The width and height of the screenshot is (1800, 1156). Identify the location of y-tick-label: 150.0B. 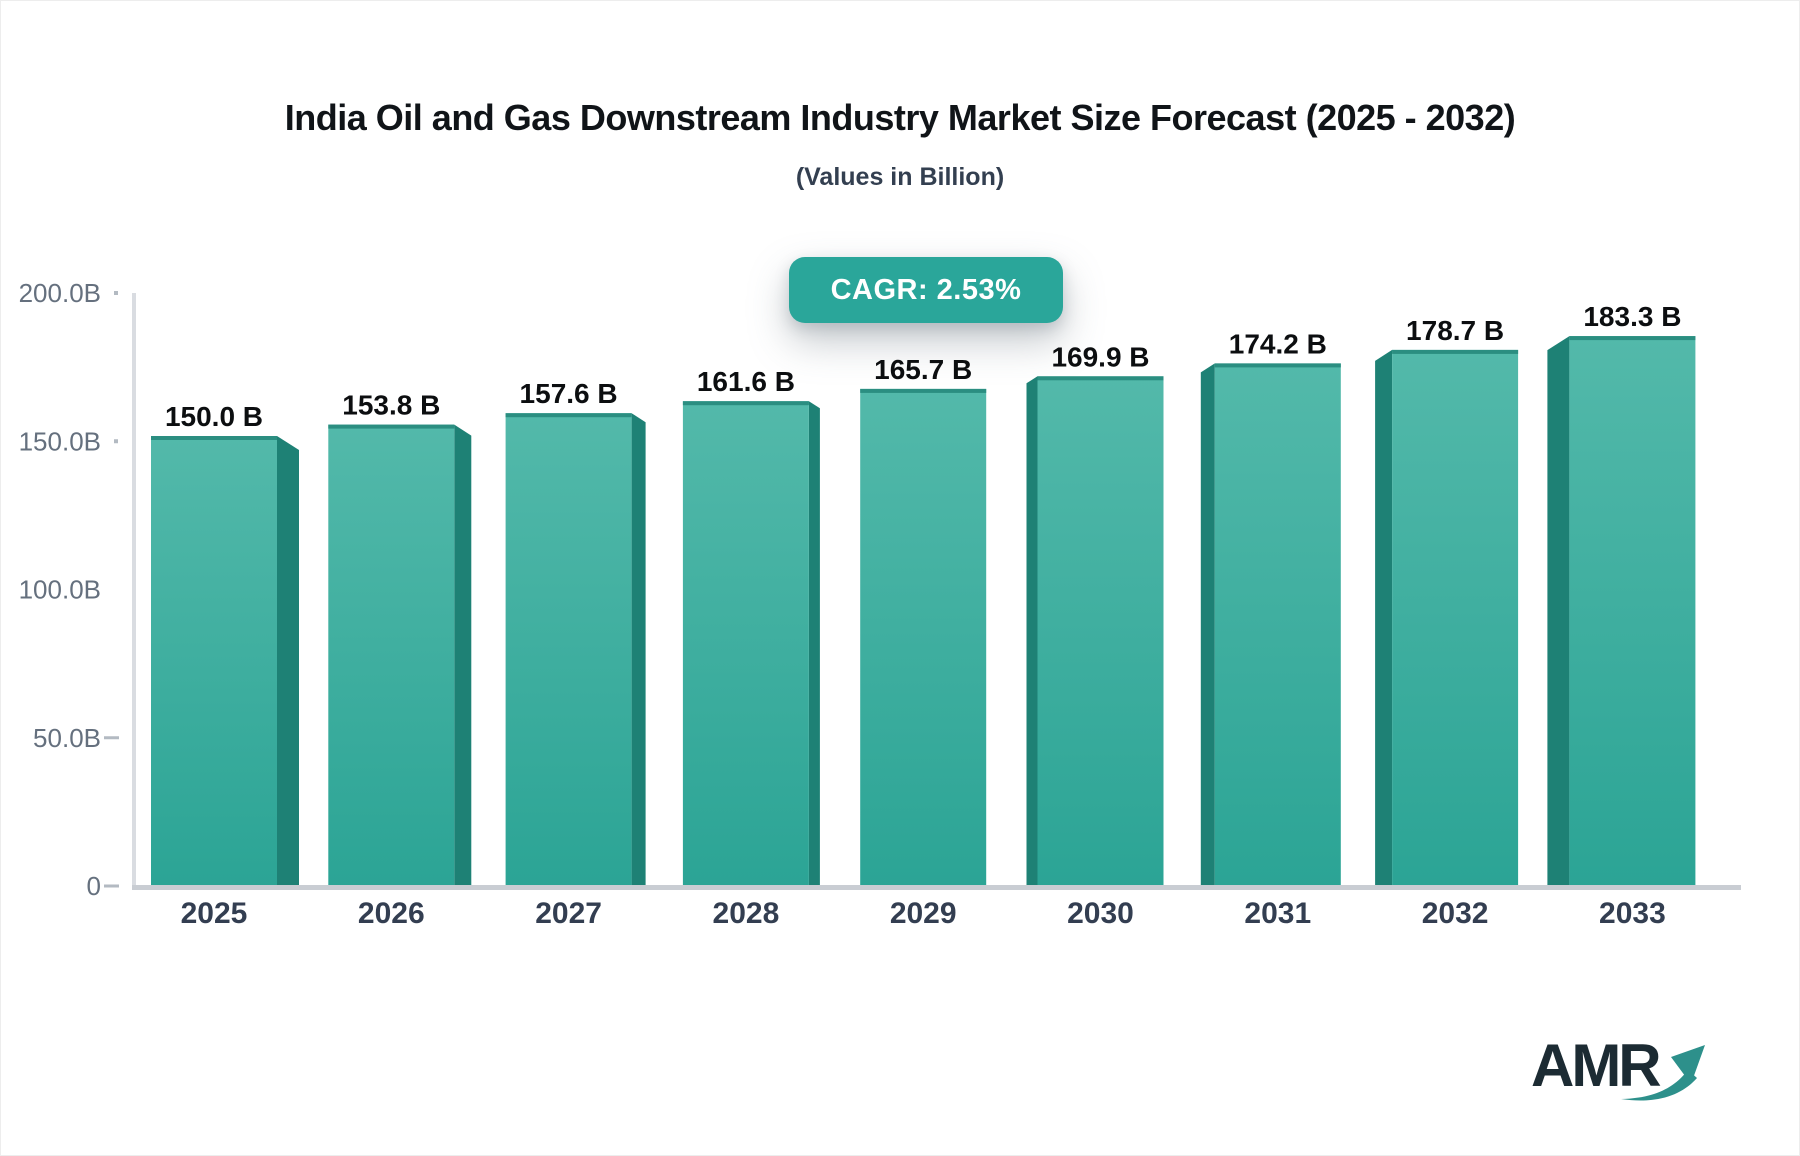
(60, 441).